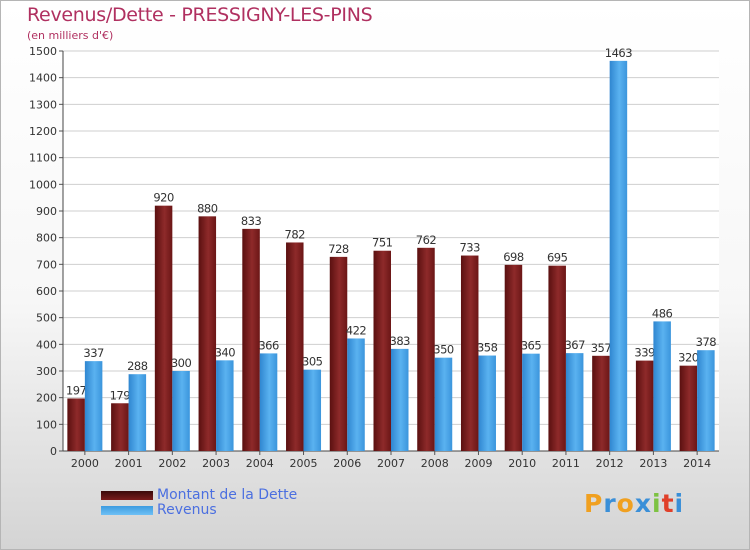 The height and width of the screenshot is (550, 750). I want to click on x-tick-label: 2009, so click(478, 463).